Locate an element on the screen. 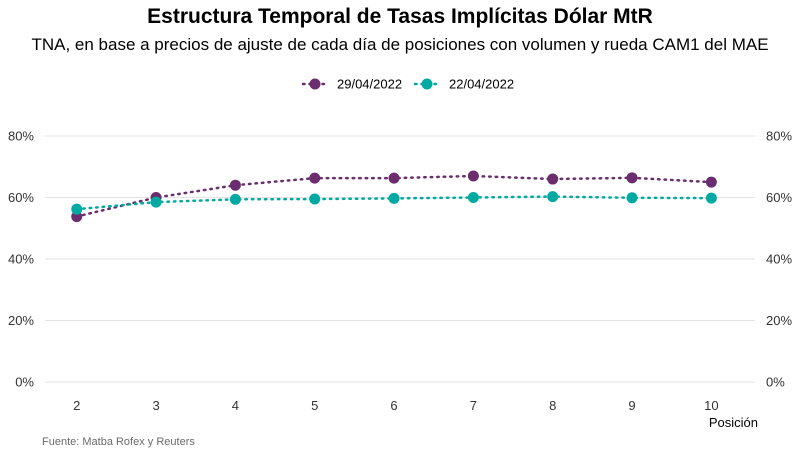 This screenshot has height=457, width=800. x-tick-label: 9 is located at coordinates (631, 405).